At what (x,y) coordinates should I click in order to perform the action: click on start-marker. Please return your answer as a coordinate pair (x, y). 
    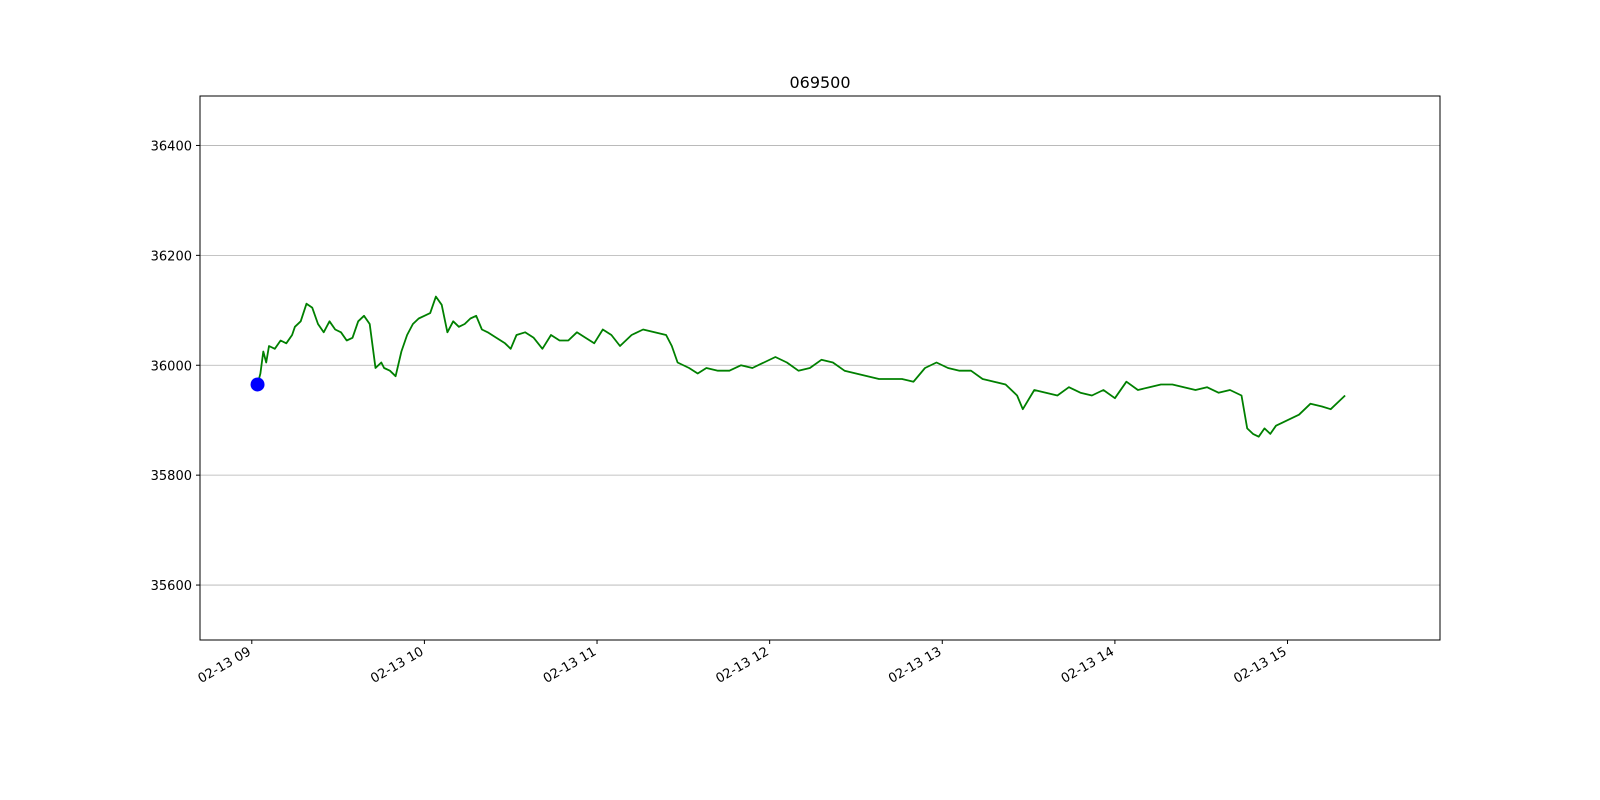
    Looking at the image, I should click on (257, 384).